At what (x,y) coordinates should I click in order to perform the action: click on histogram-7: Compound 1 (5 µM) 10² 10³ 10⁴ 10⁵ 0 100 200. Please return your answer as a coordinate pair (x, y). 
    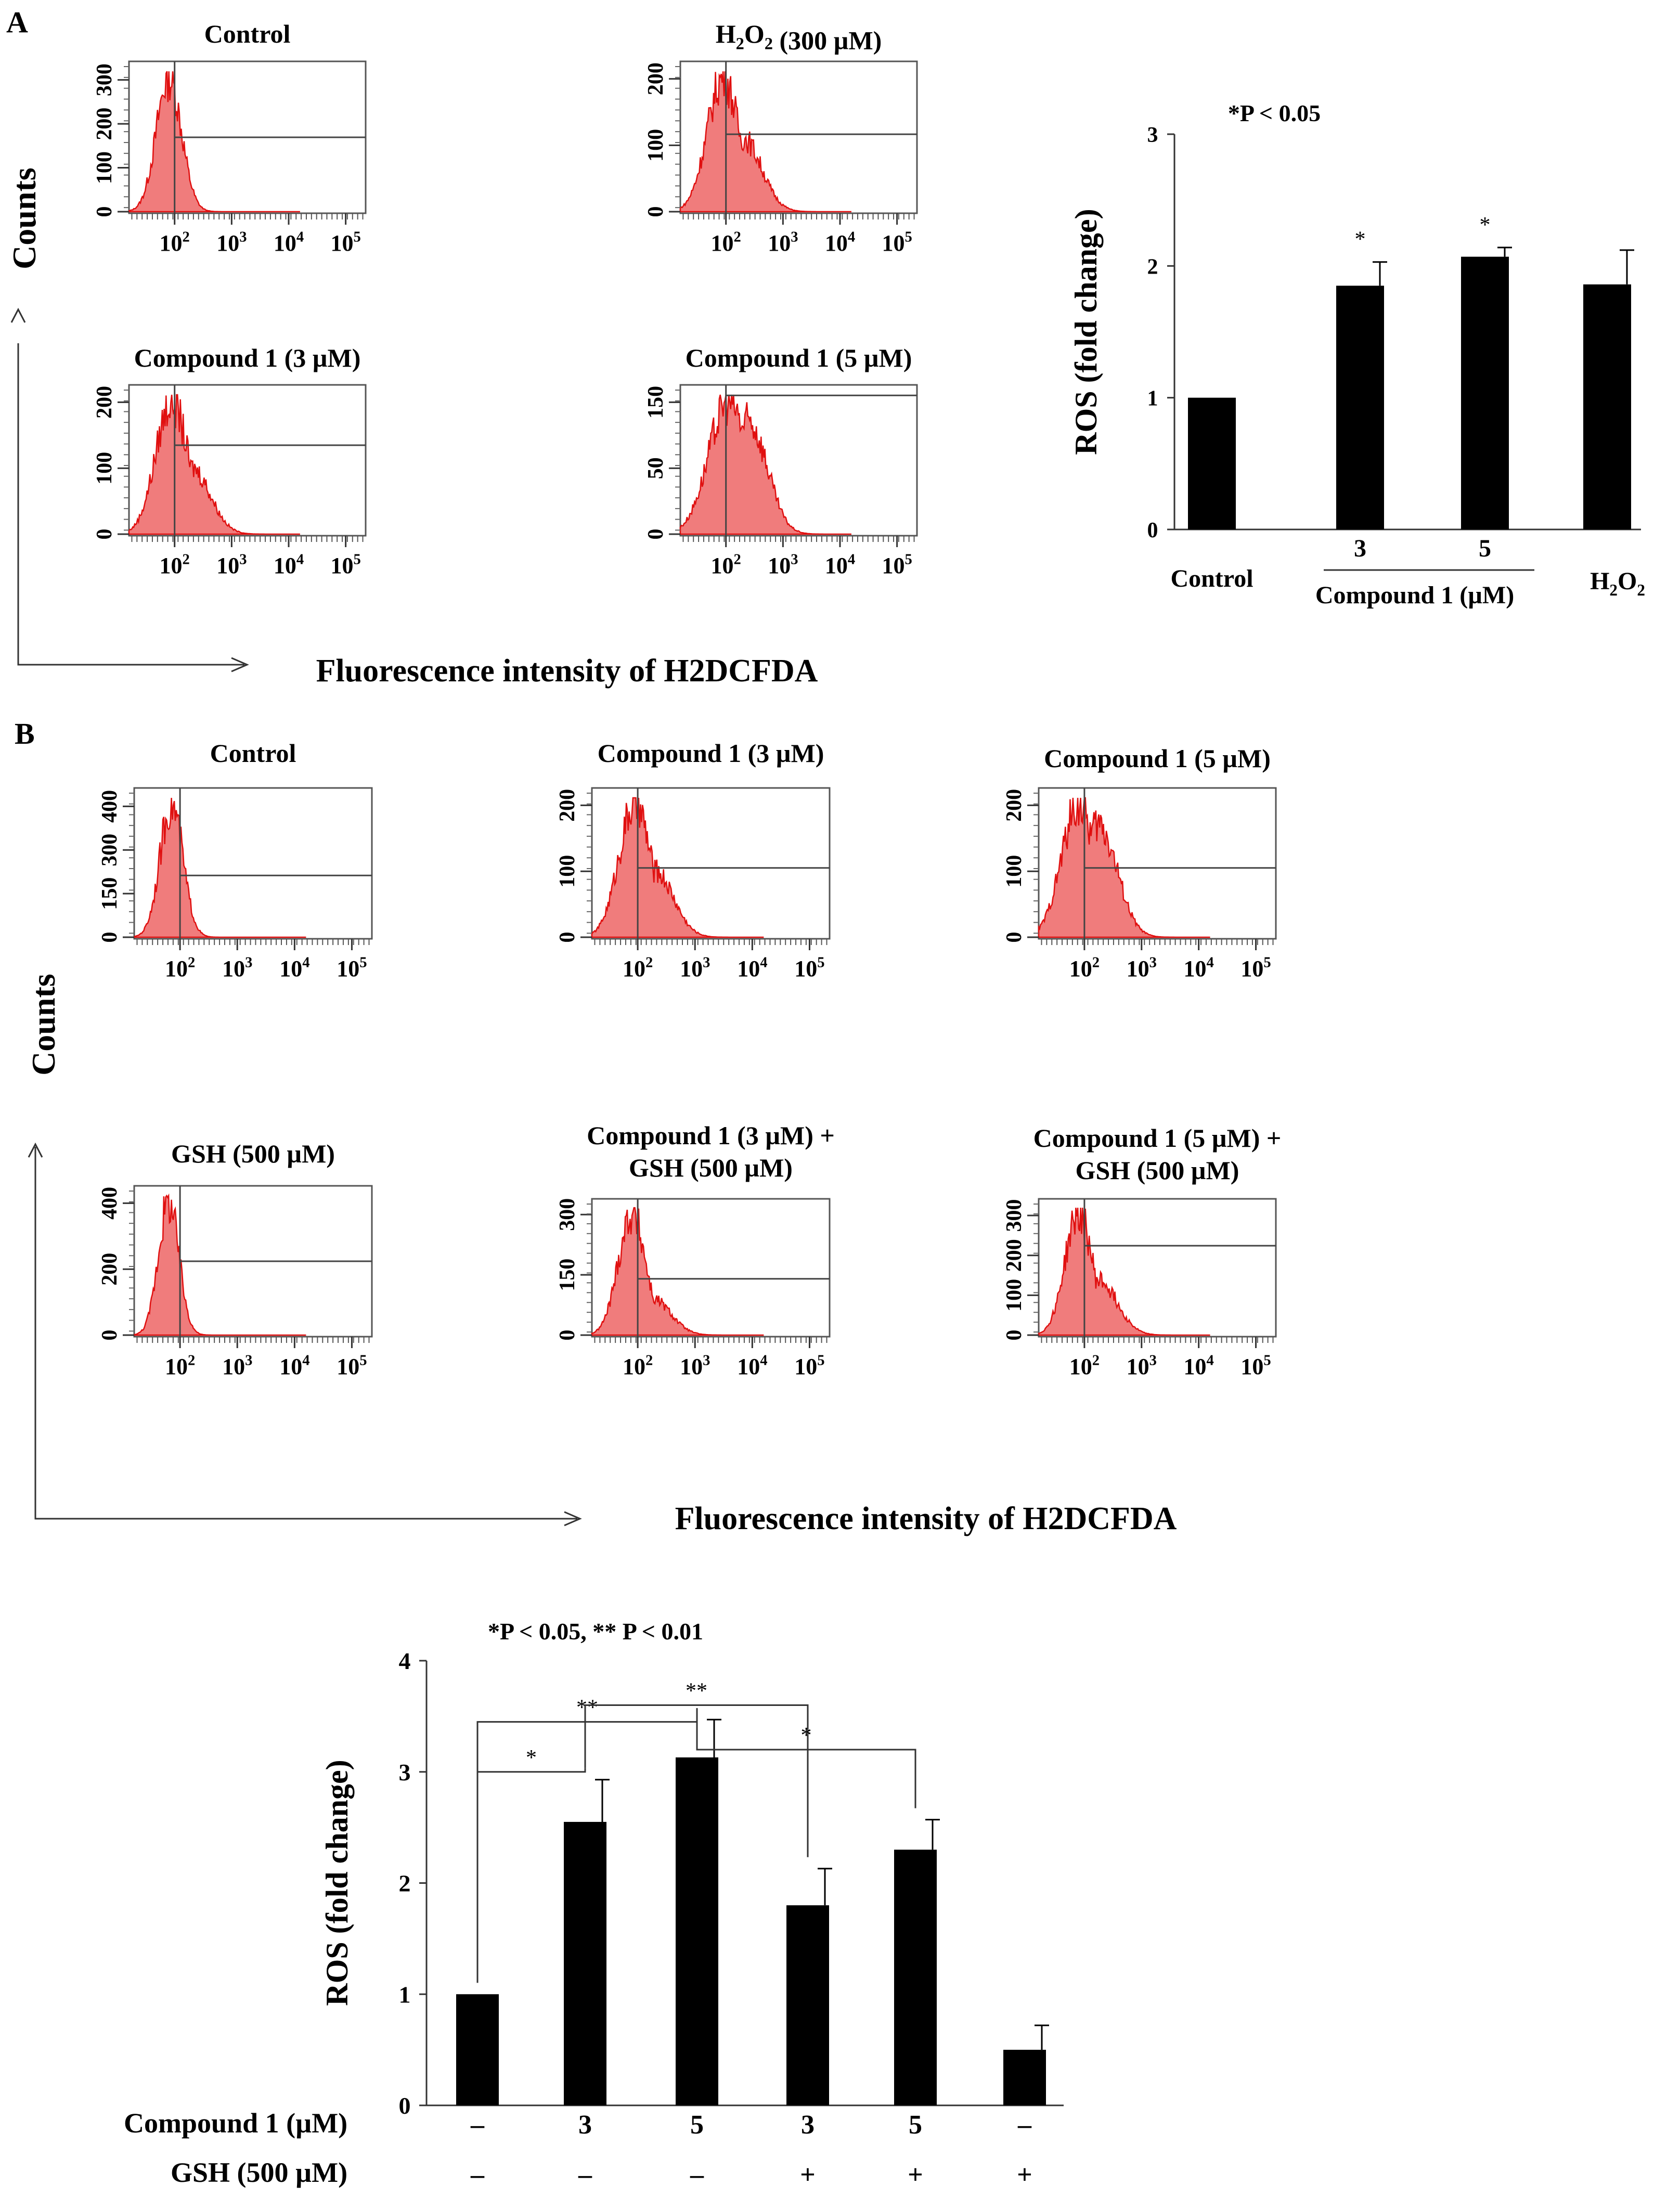
    Looking at the image, I should click on (1140, 862).